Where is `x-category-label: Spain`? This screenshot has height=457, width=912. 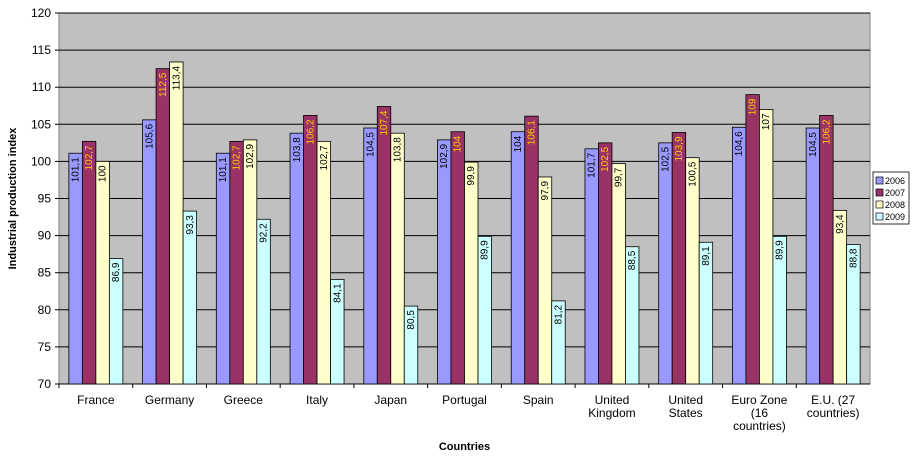
x-category-label: Spain is located at coordinates (538, 400).